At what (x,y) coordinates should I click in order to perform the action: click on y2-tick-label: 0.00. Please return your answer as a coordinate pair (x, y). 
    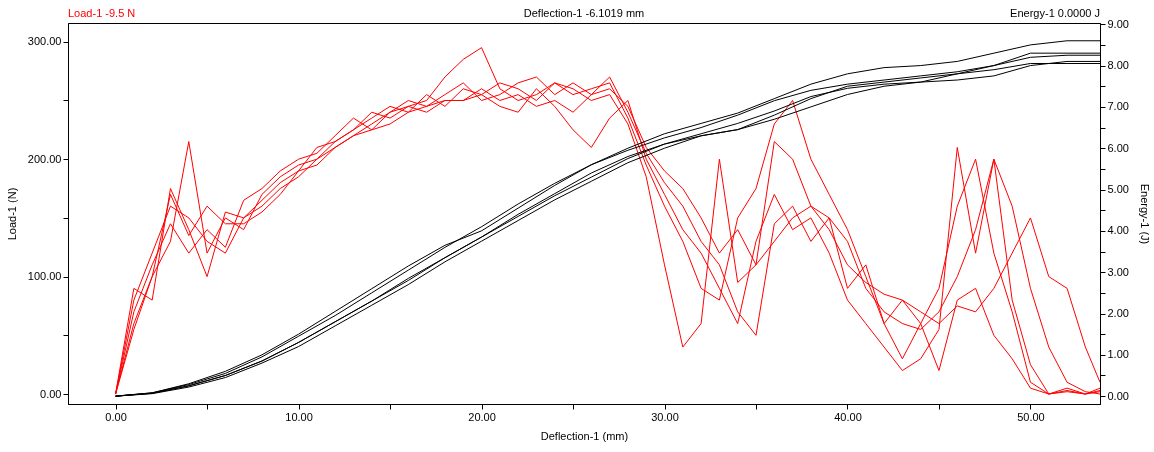
    Looking at the image, I should click on (1118, 395).